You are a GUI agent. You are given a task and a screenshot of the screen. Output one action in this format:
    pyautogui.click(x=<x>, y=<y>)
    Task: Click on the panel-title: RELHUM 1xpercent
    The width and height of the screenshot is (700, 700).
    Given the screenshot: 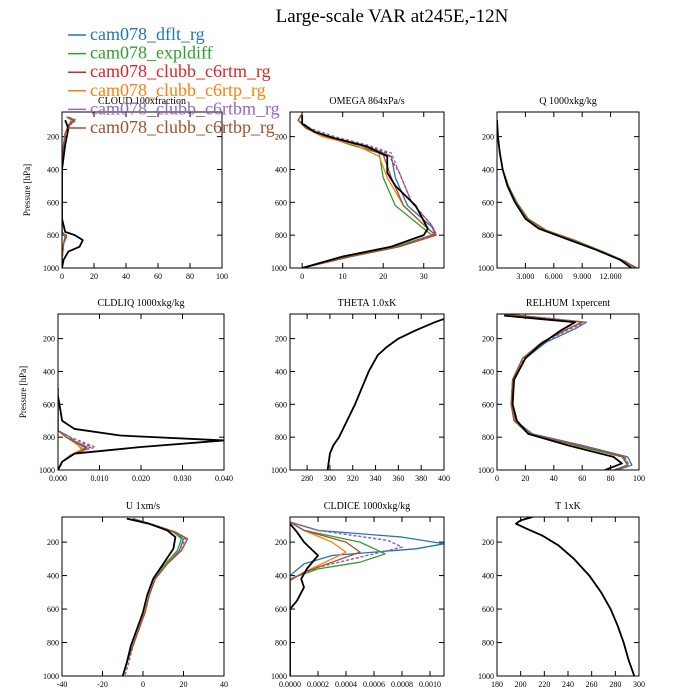 What is the action you would take?
    pyautogui.click(x=568, y=303)
    